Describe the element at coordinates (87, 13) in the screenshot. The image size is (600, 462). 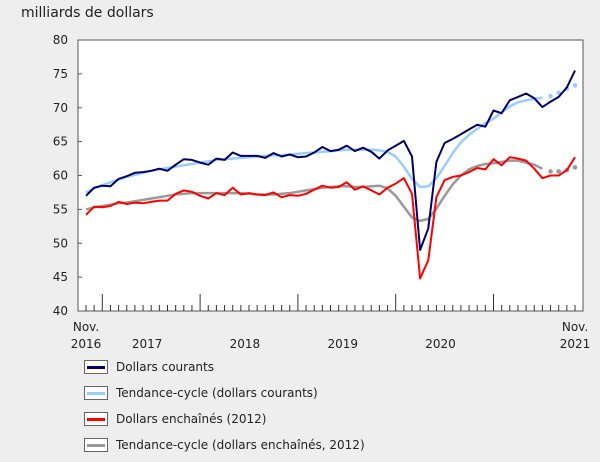
I see `y-axis-label: milliards de dollars` at that location.